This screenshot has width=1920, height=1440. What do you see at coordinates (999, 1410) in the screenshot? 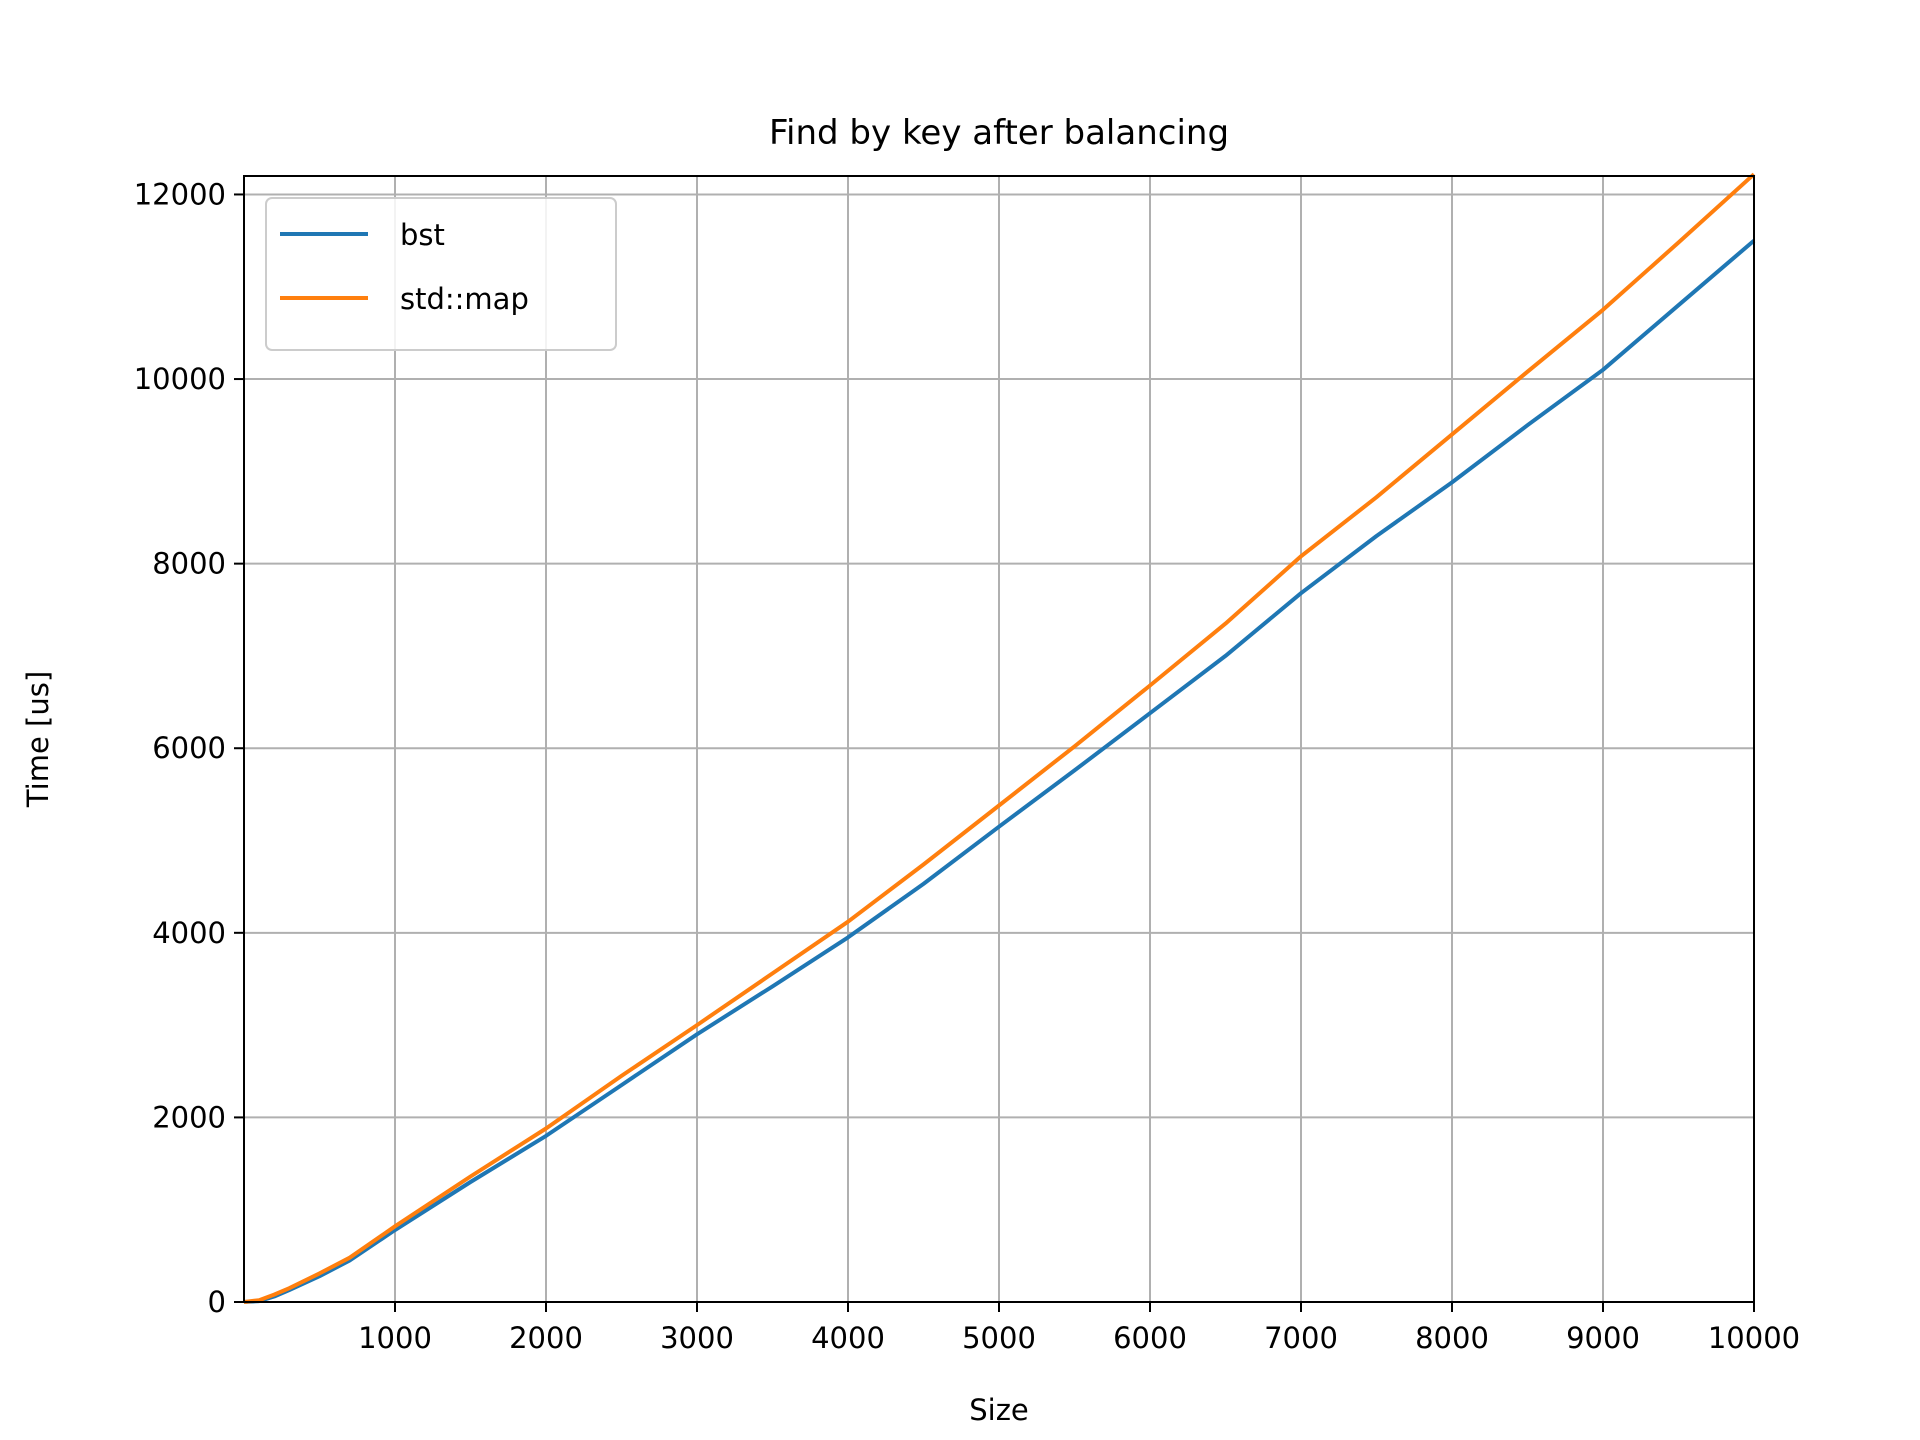
I see `x-axis-label: Size` at bounding box center [999, 1410].